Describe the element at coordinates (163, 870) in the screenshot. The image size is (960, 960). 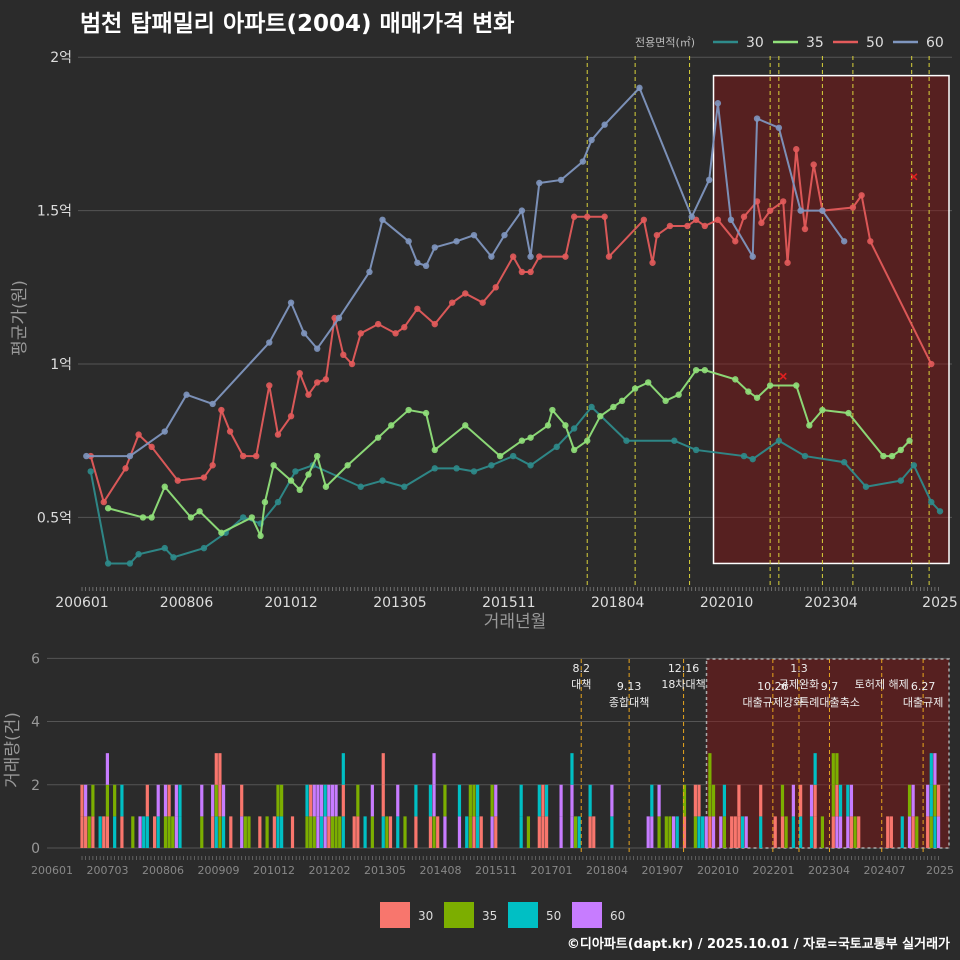
I see `x-tick-label: 200806` at that location.